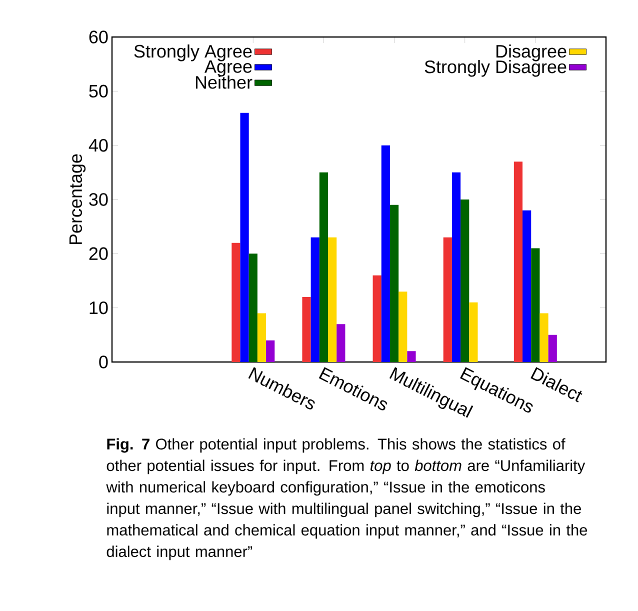 This screenshot has width=638, height=611. What do you see at coordinates (98, 37) in the screenshot?
I see `y-tick-label: 60` at bounding box center [98, 37].